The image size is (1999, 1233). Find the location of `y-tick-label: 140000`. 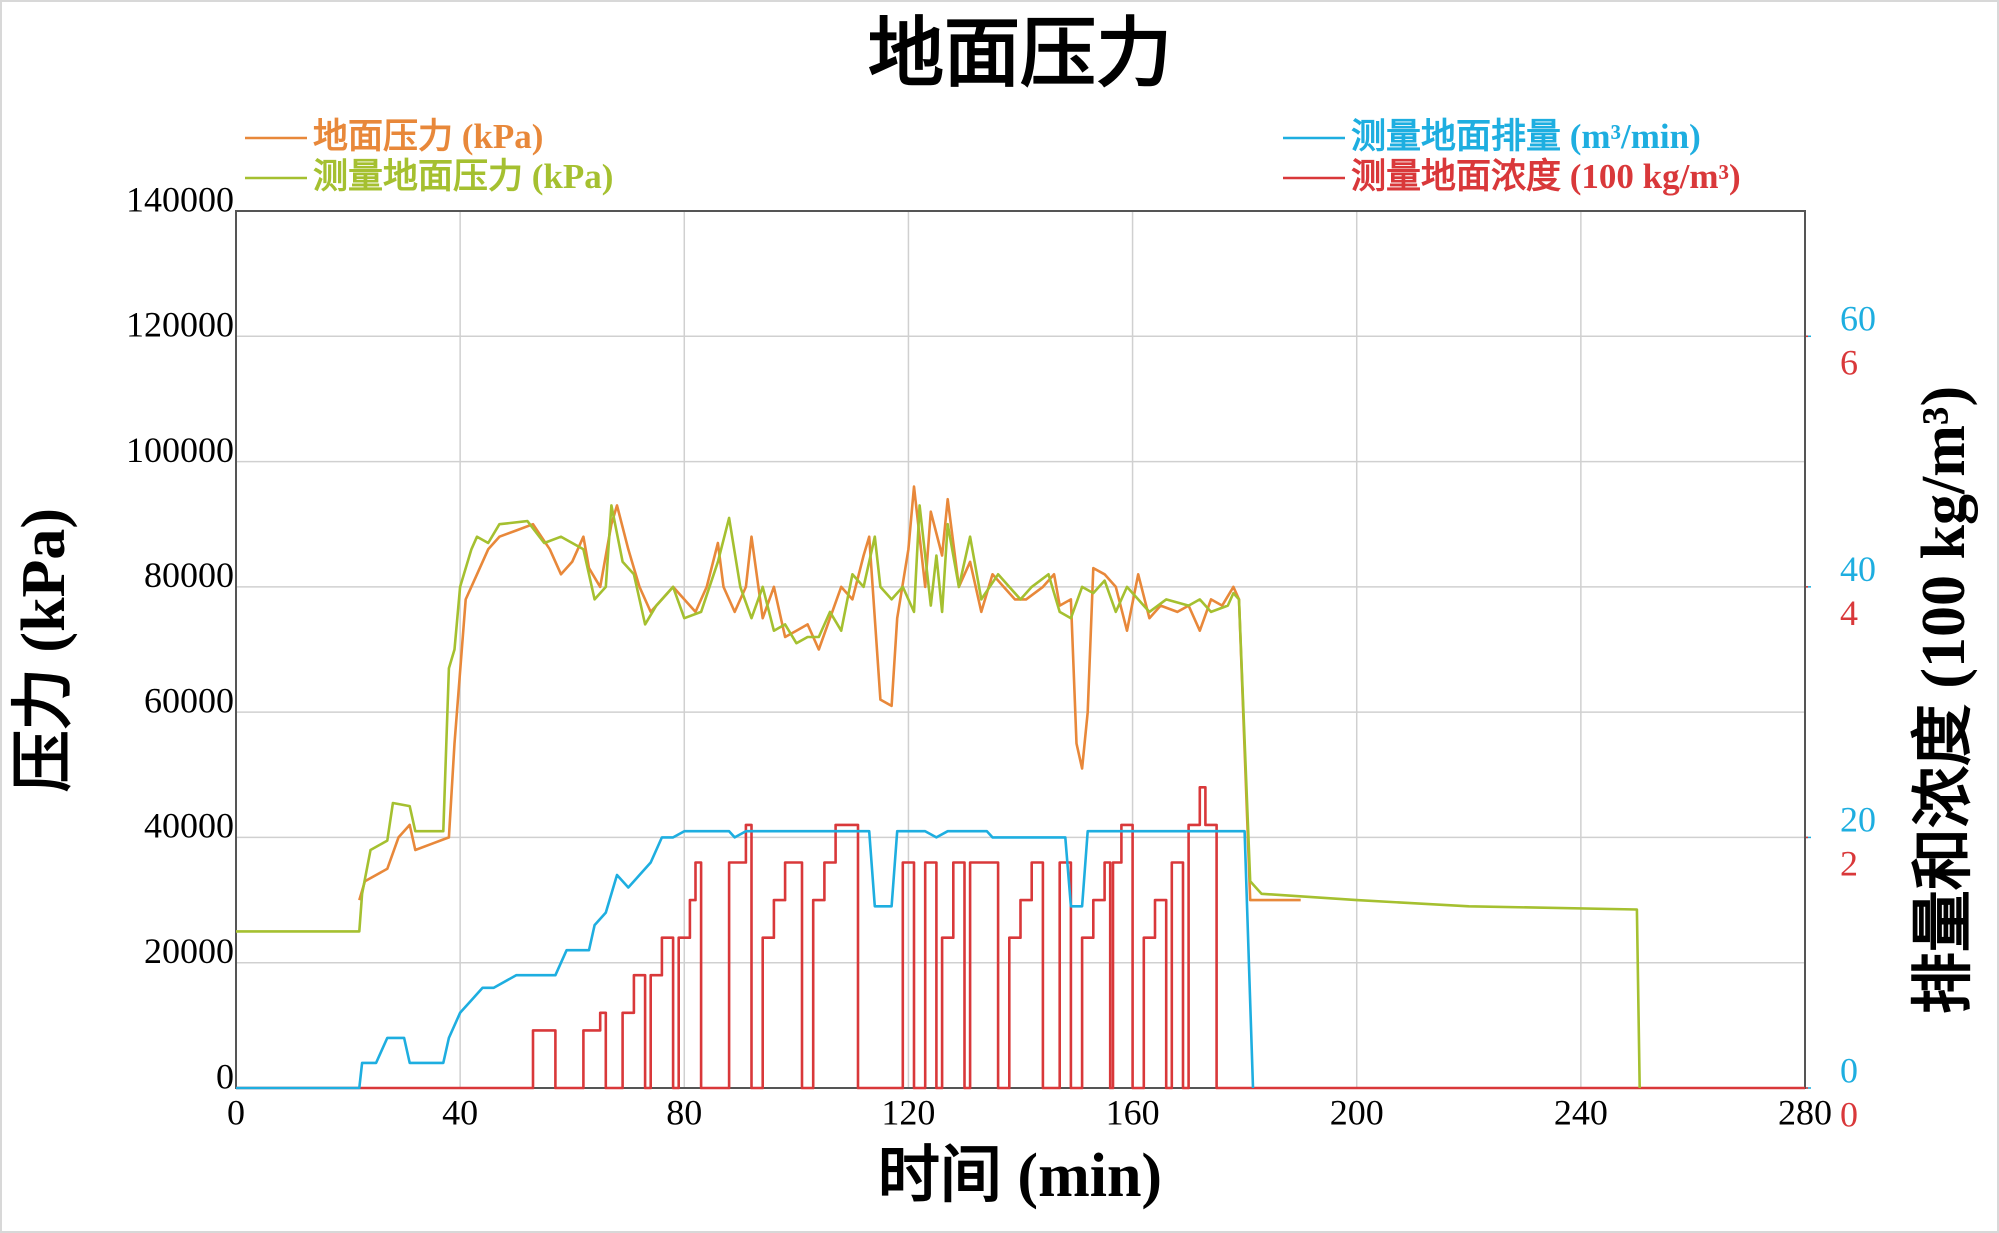

y-tick-label: 140000 is located at coordinates (180, 199).